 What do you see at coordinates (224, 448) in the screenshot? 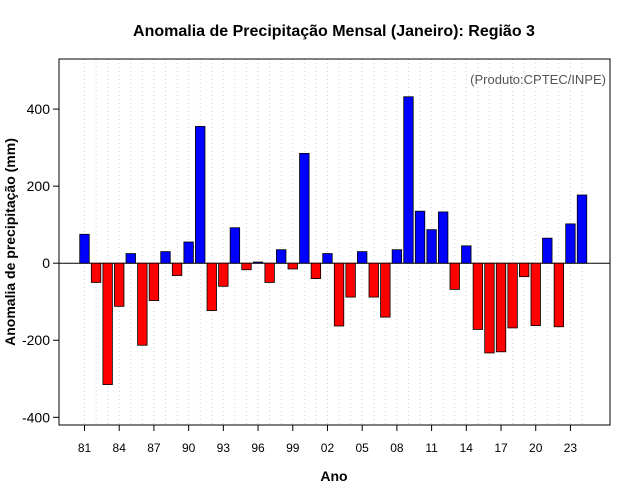
I see `x-tick-label: 93` at bounding box center [224, 448].